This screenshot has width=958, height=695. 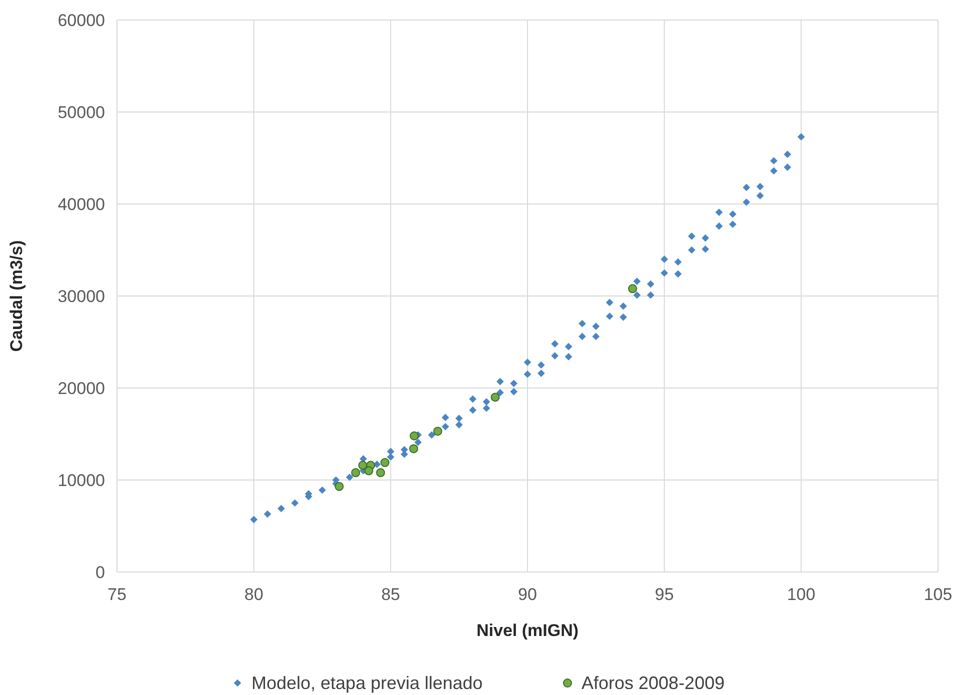 I want to click on y-tick-label: 0, so click(x=100, y=572).